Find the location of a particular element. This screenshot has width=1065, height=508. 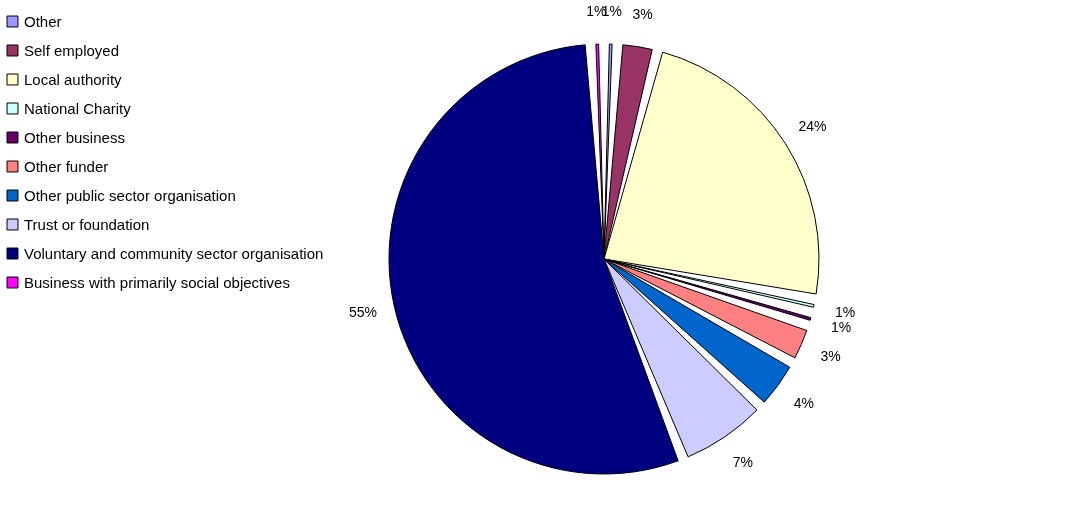

legend-label: Other public sector organisation is located at coordinates (130, 195).